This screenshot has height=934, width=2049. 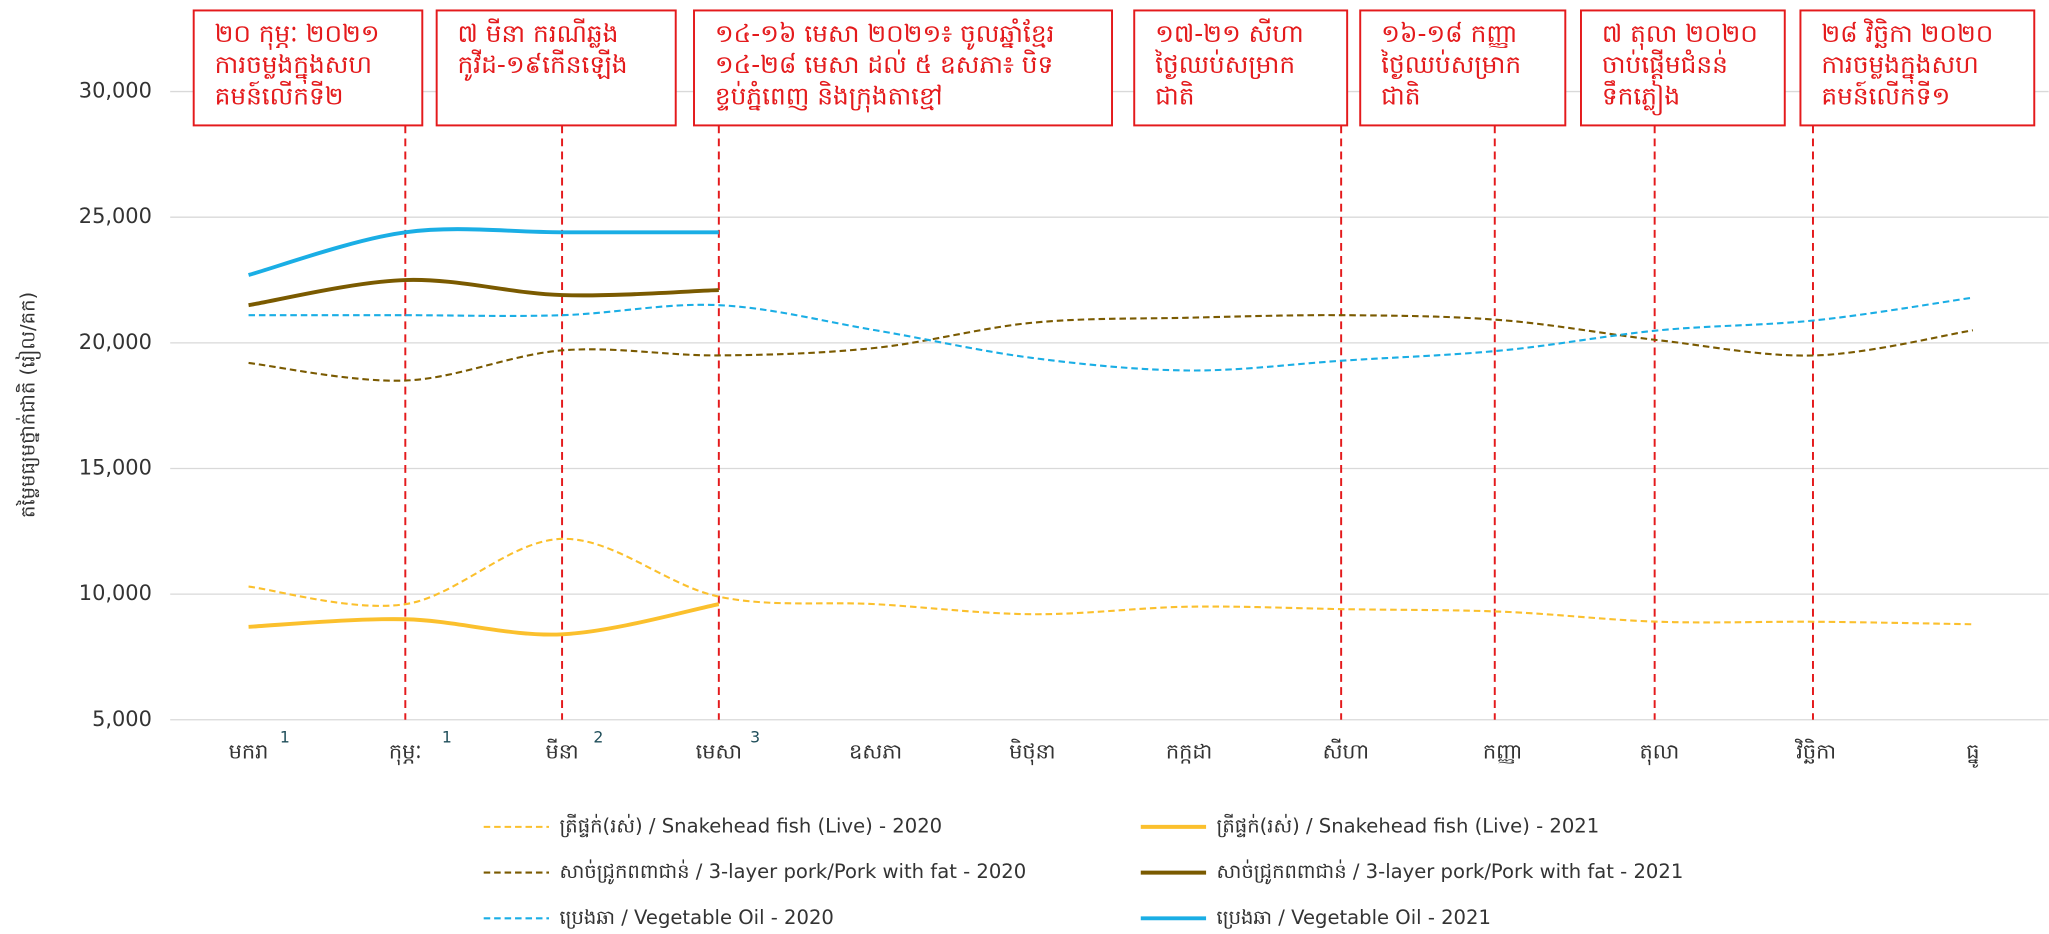 I want to click on annotation-text: កូវីដ-១៩កើនឡើង, so click(x=543, y=65).